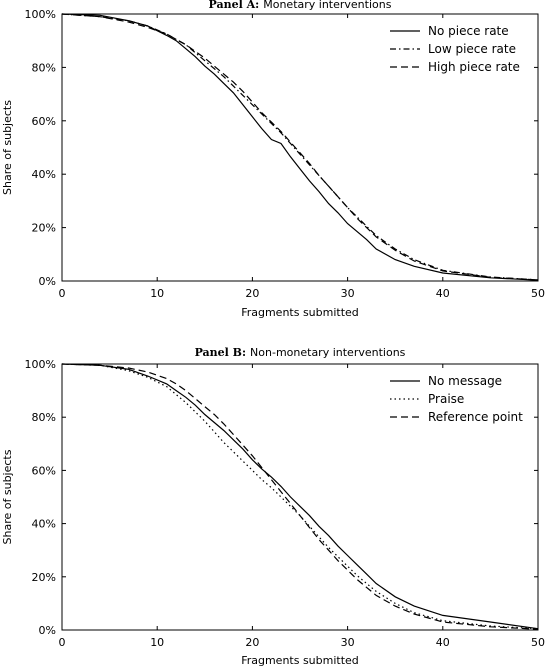  I want to click on chart-title-text: Non-monetary interventions, so click(328, 352).